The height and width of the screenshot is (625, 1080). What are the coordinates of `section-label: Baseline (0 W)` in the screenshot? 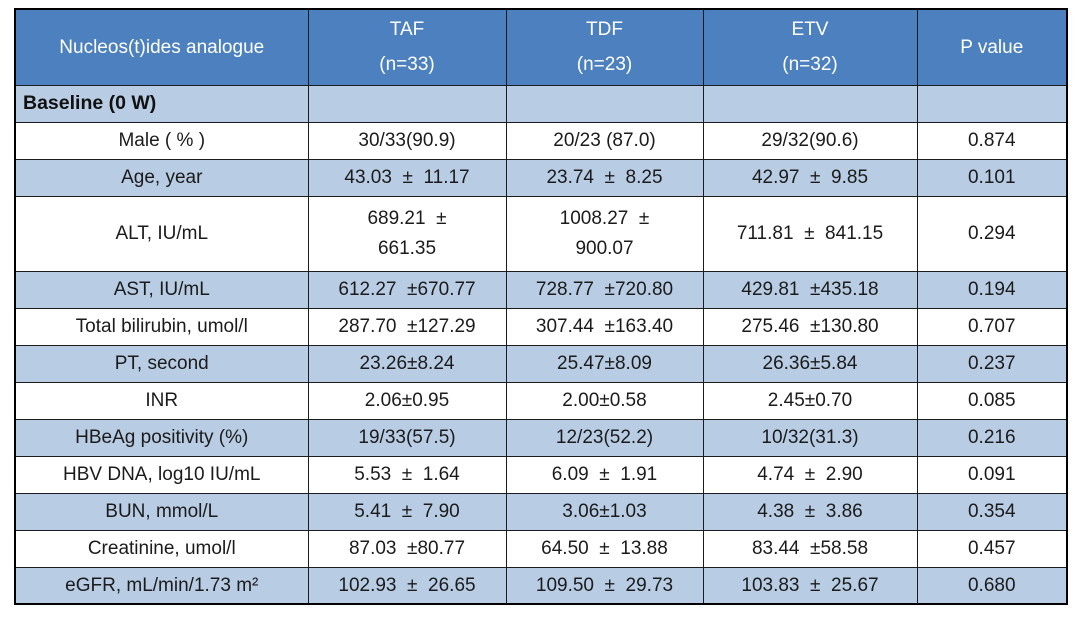 It's located at (161, 103).